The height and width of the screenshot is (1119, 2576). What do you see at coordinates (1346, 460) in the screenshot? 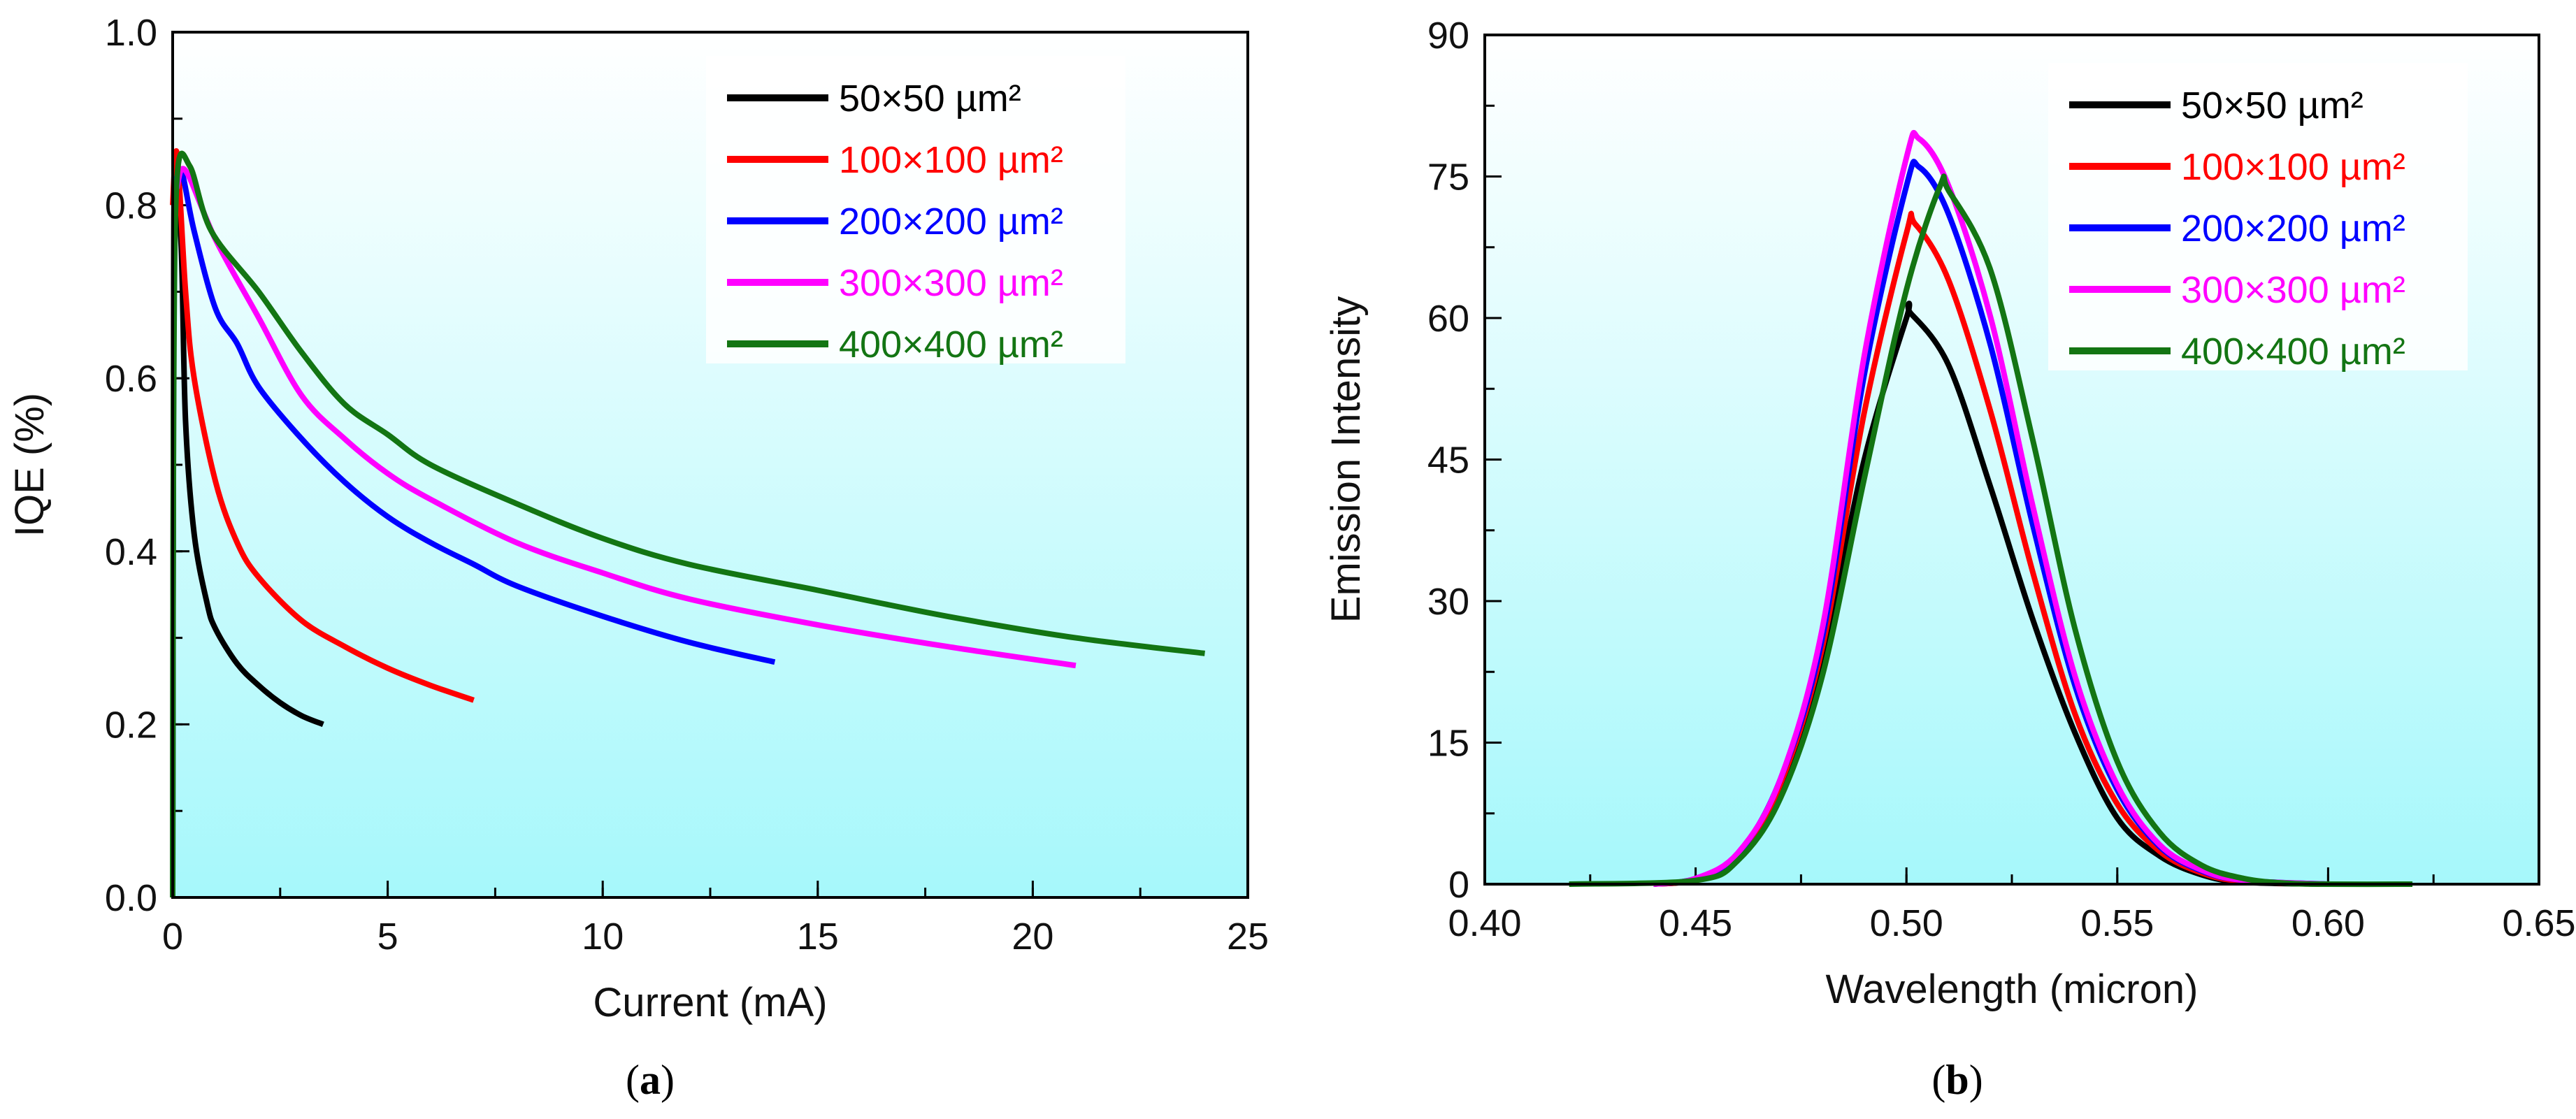
I see `y-axis-label: Emission Intensity` at bounding box center [1346, 460].